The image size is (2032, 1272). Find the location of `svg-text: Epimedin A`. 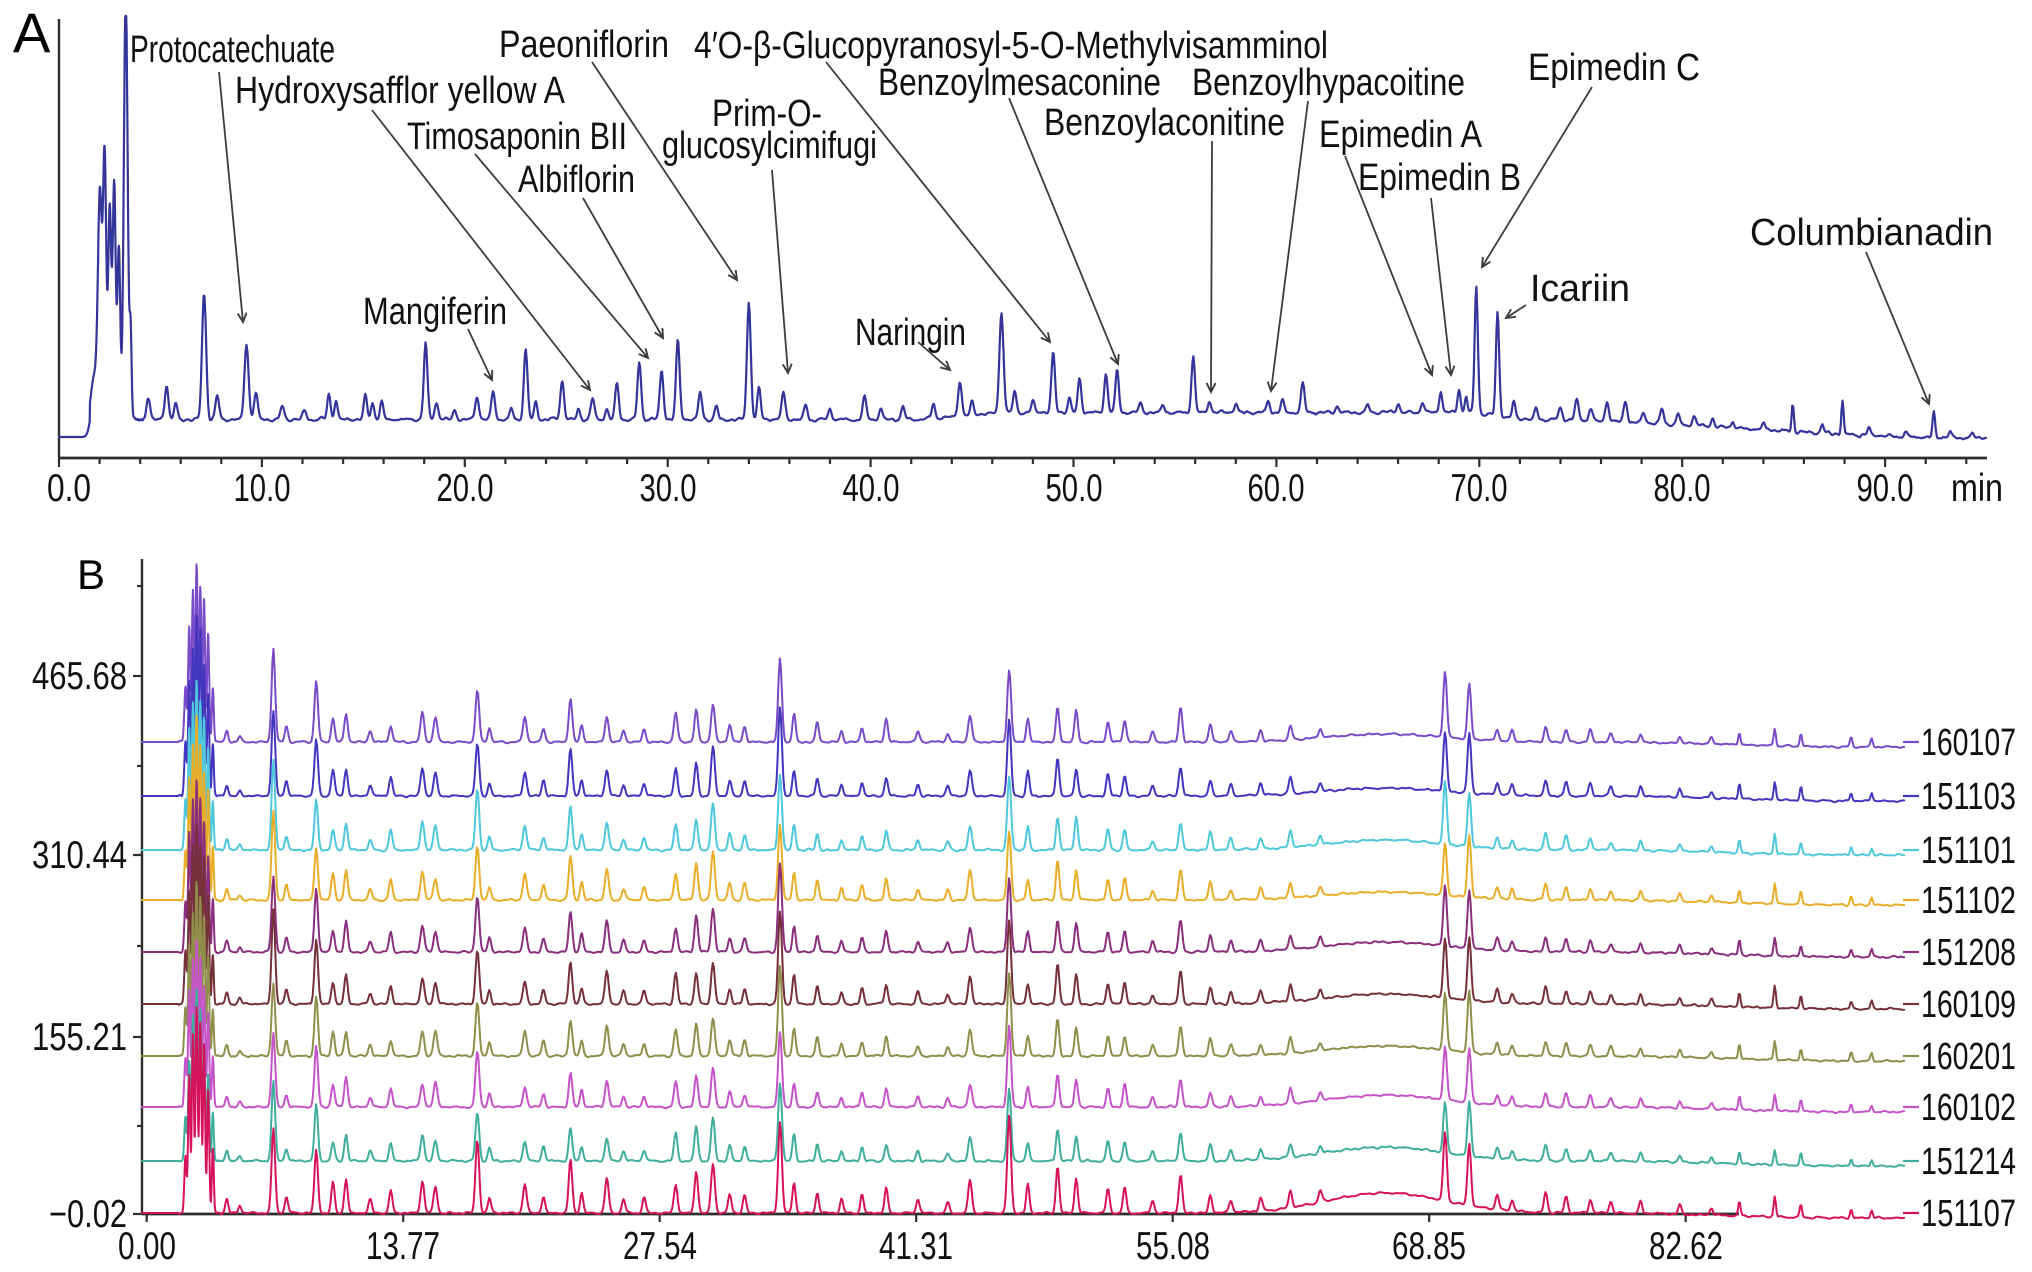

svg-text: Epimedin A is located at coordinates (1401, 135).